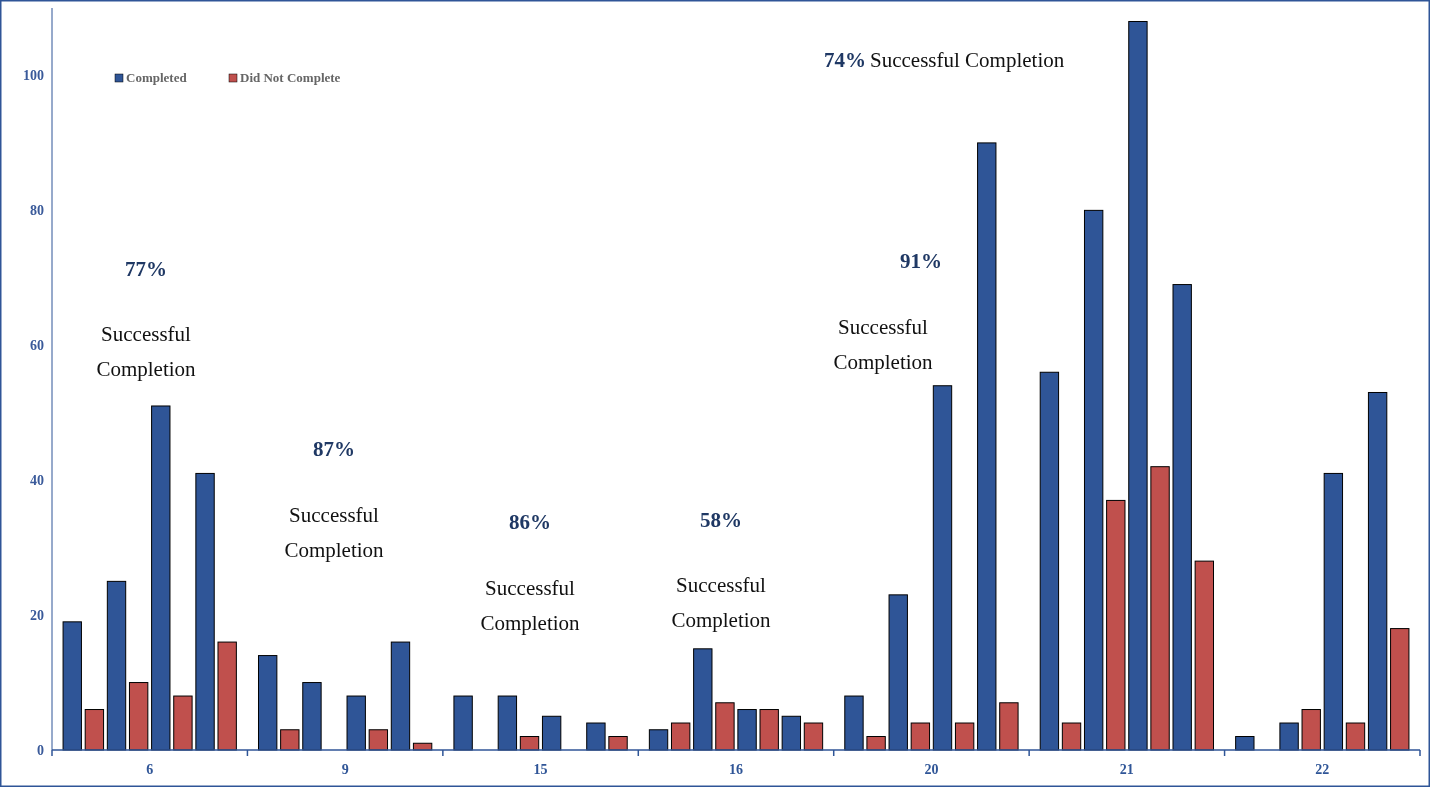 The width and height of the screenshot is (1430, 787). What do you see at coordinates (1126, 769) in the screenshot?
I see `x-tick-label: 21` at bounding box center [1126, 769].